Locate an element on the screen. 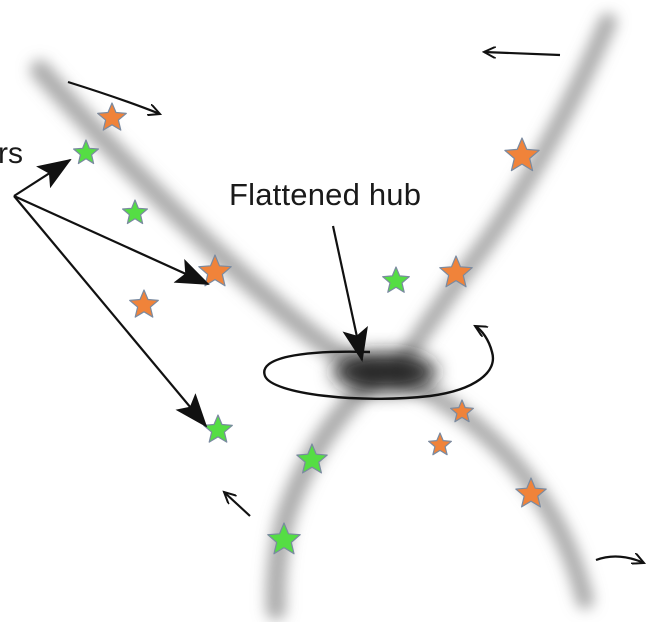 The width and height of the screenshot is (648, 622). filament-lower-right is located at coordinates (492, 489).